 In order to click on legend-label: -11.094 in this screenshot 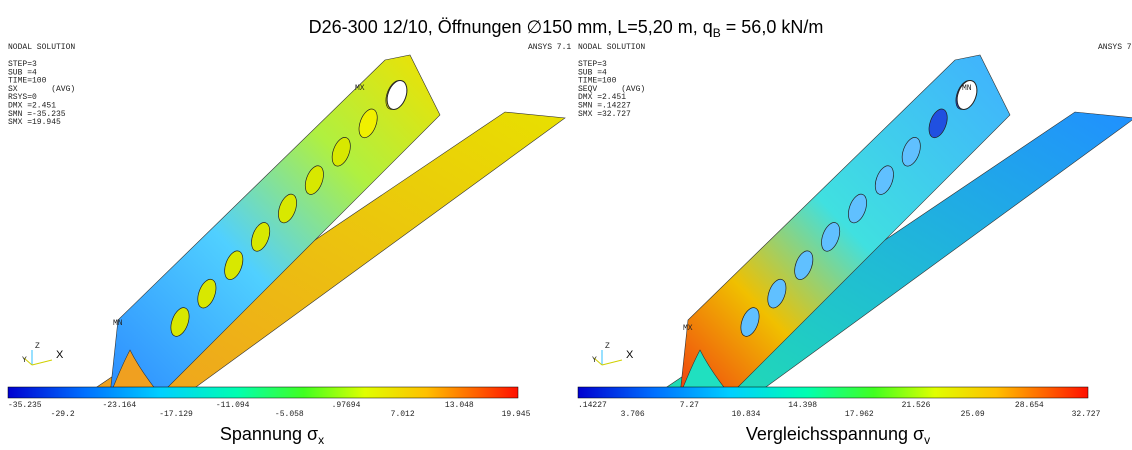, I will do `click(233, 405)`.